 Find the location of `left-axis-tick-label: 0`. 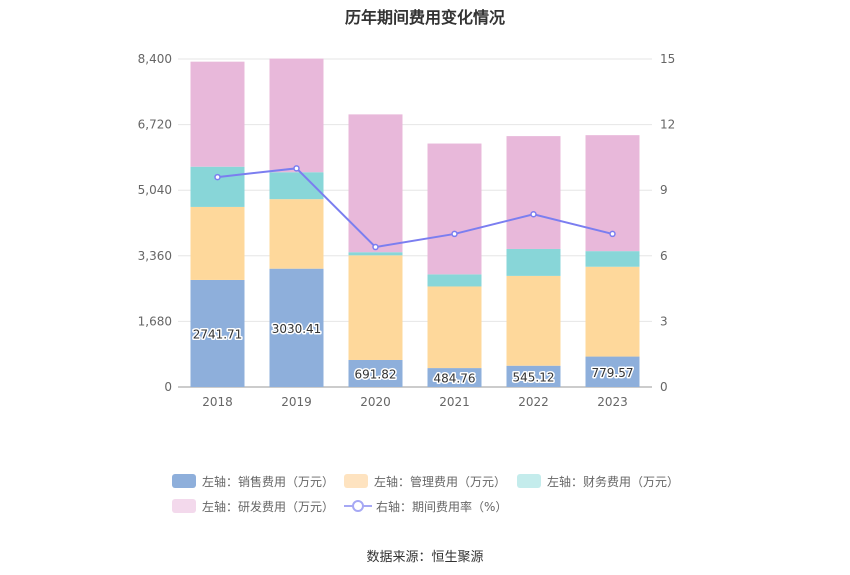

left-axis-tick-label: 0 is located at coordinates (168, 387).